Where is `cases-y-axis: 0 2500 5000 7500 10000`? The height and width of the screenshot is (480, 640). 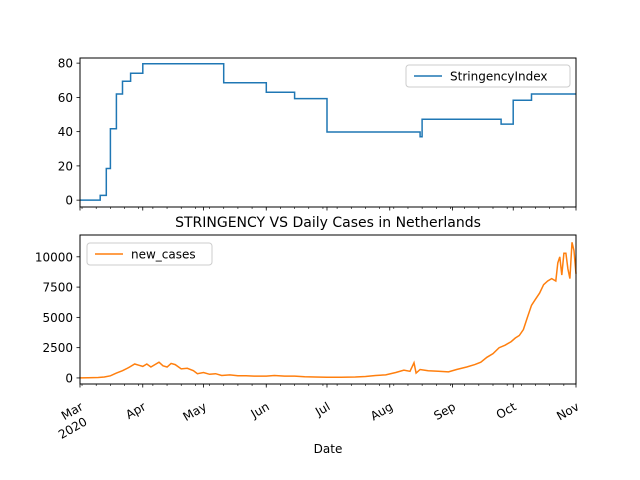 cases-y-axis: 0 2500 5000 7500 10000 is located at coordinates (57, 317).